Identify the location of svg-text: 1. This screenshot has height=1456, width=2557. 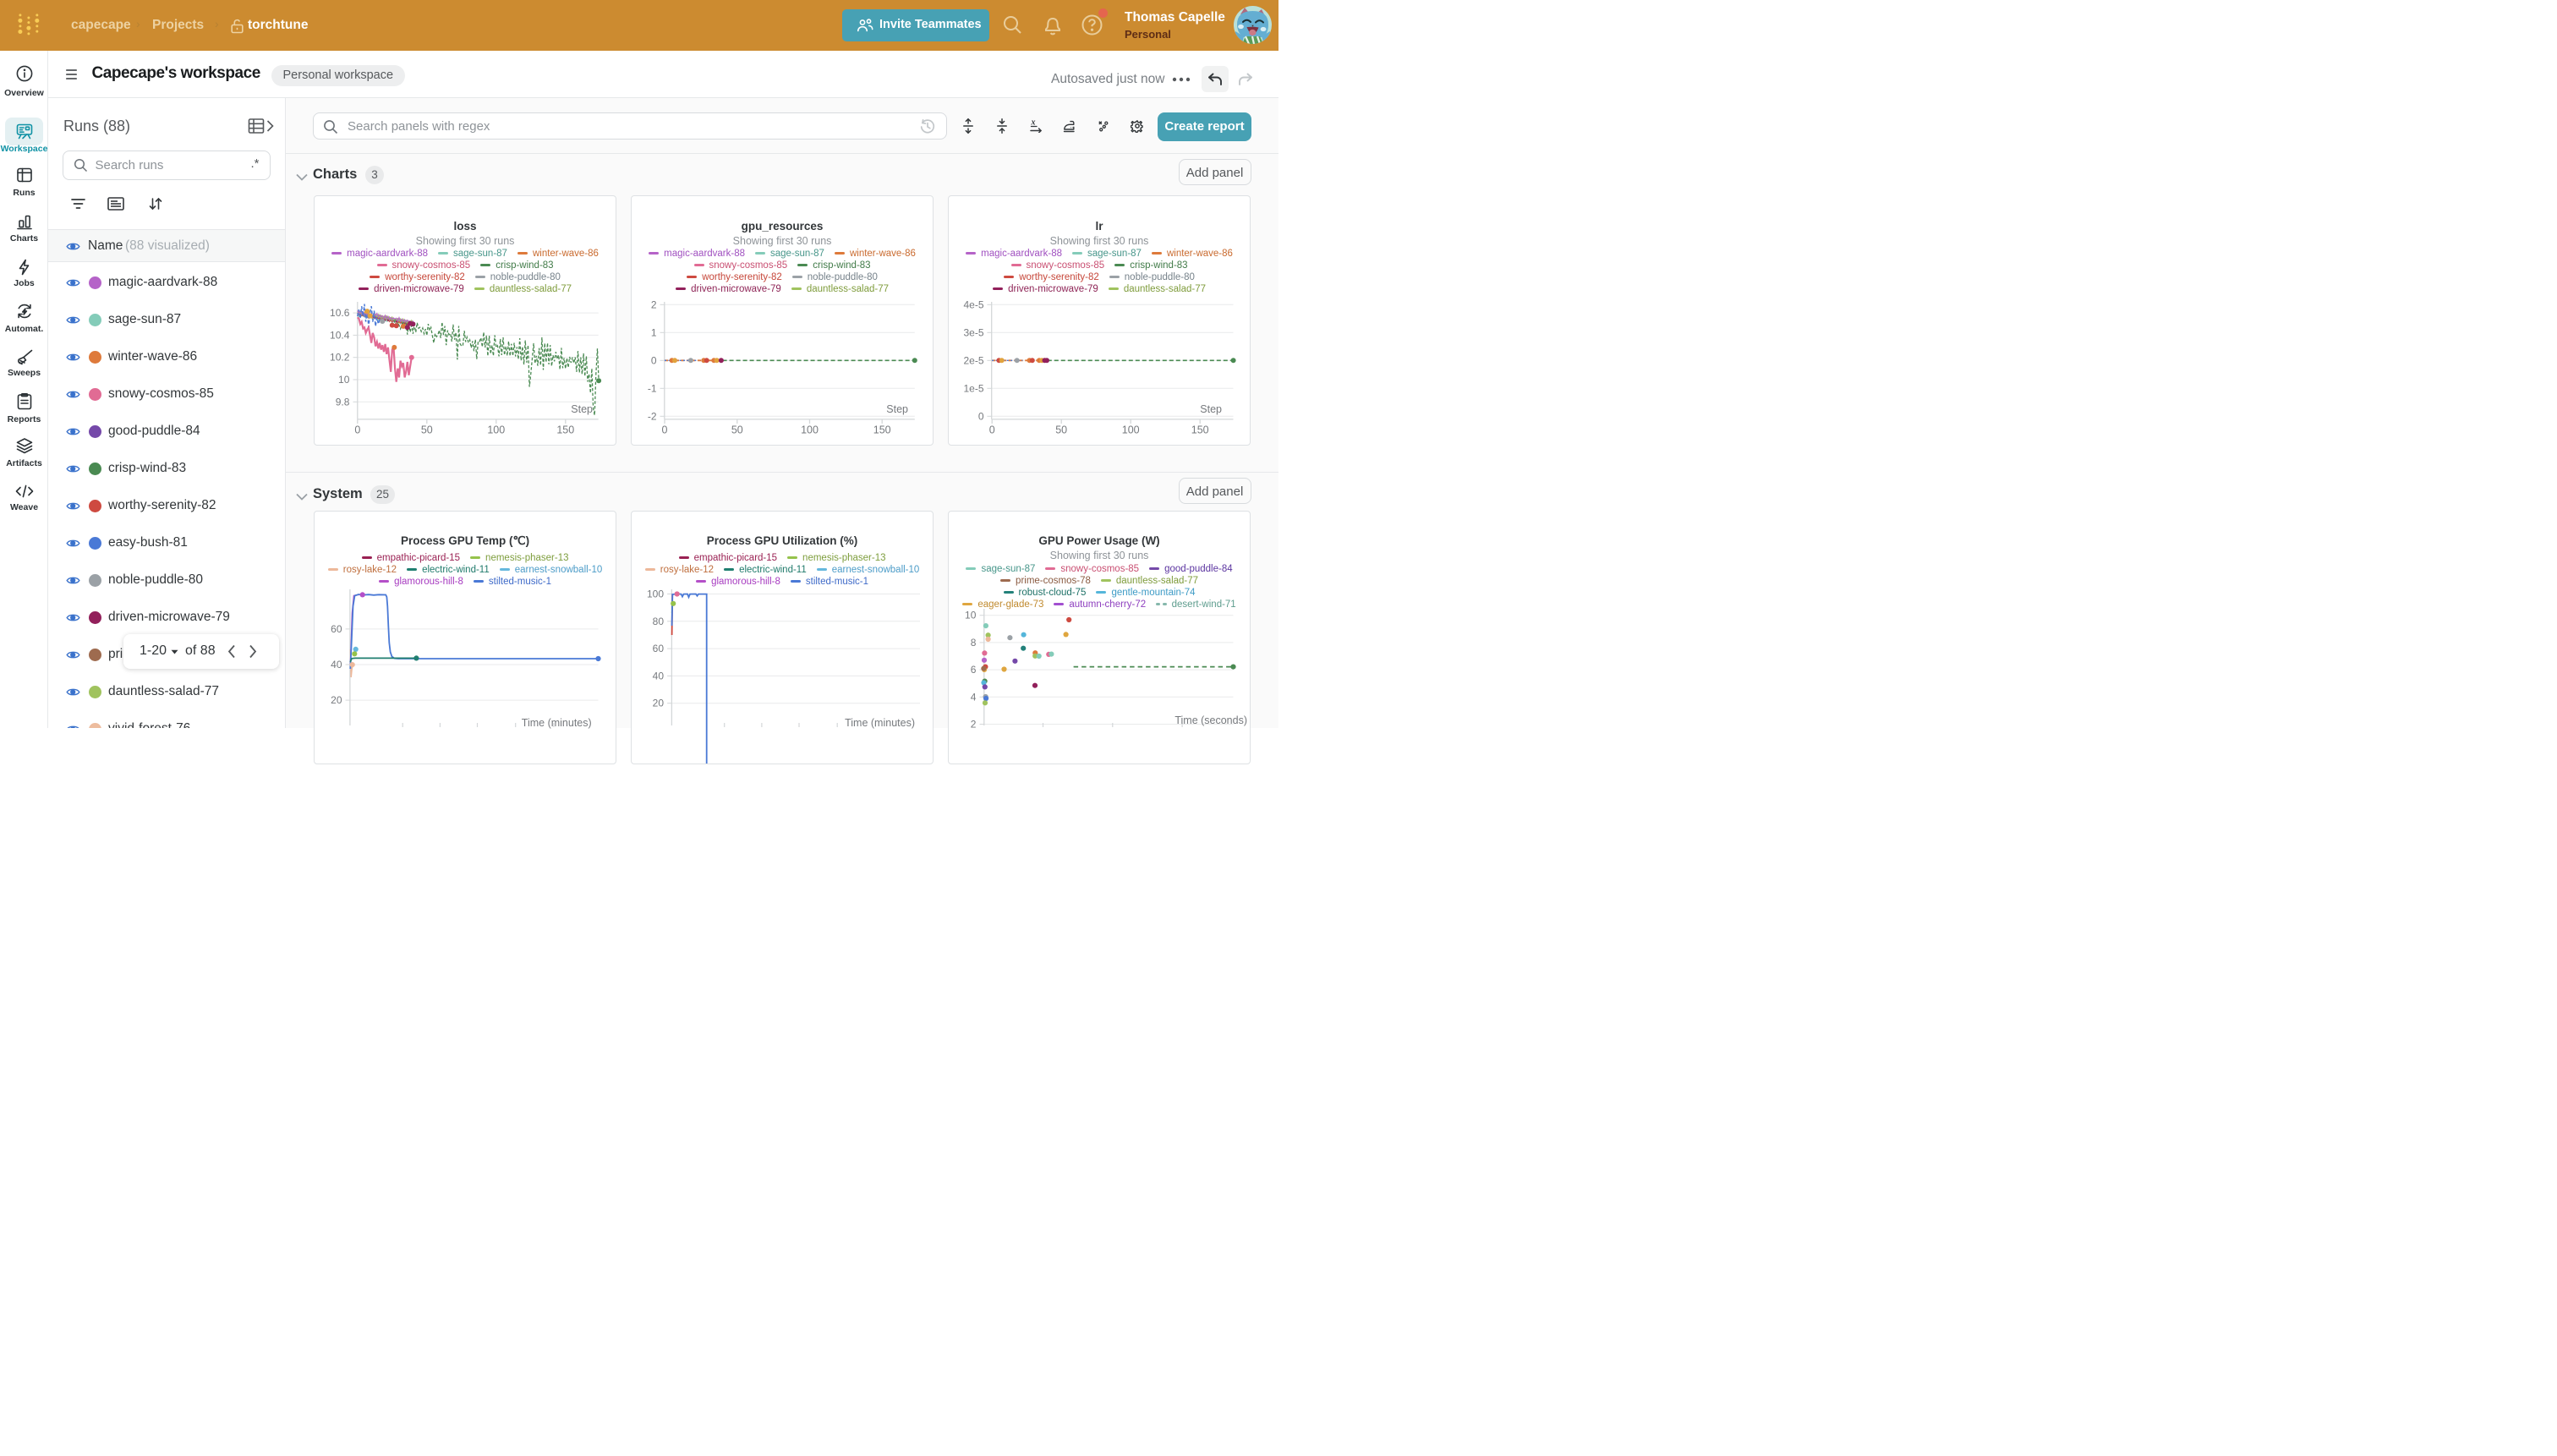
(654, 332).